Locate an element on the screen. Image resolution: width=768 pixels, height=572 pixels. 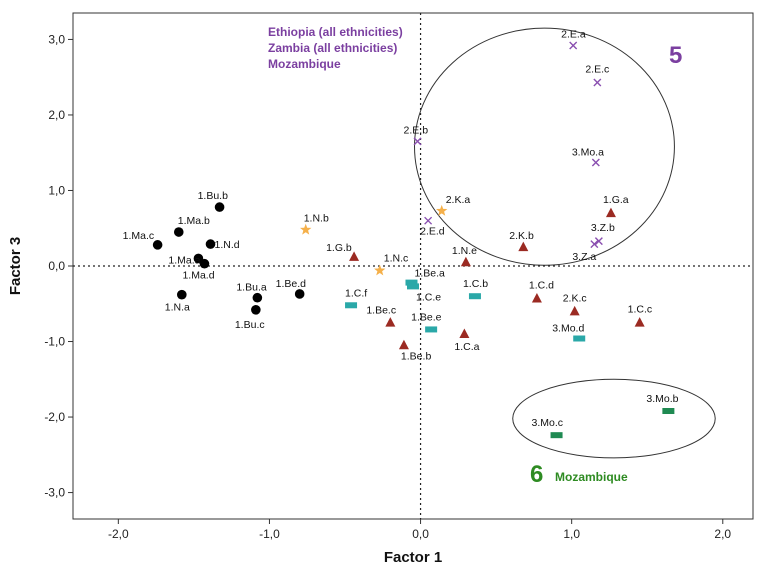
point-label: 1.C.e is located at coordinates (428, 297).